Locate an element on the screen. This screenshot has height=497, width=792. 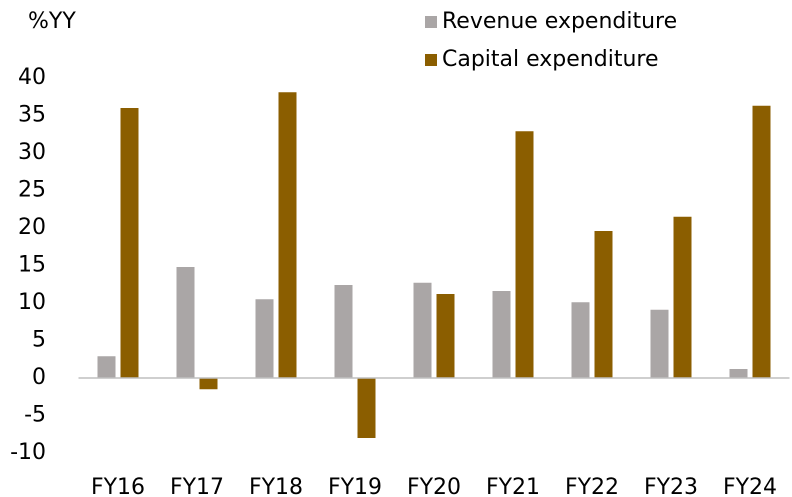
y-tick-label: 15 is located at coordinates (32, 265).